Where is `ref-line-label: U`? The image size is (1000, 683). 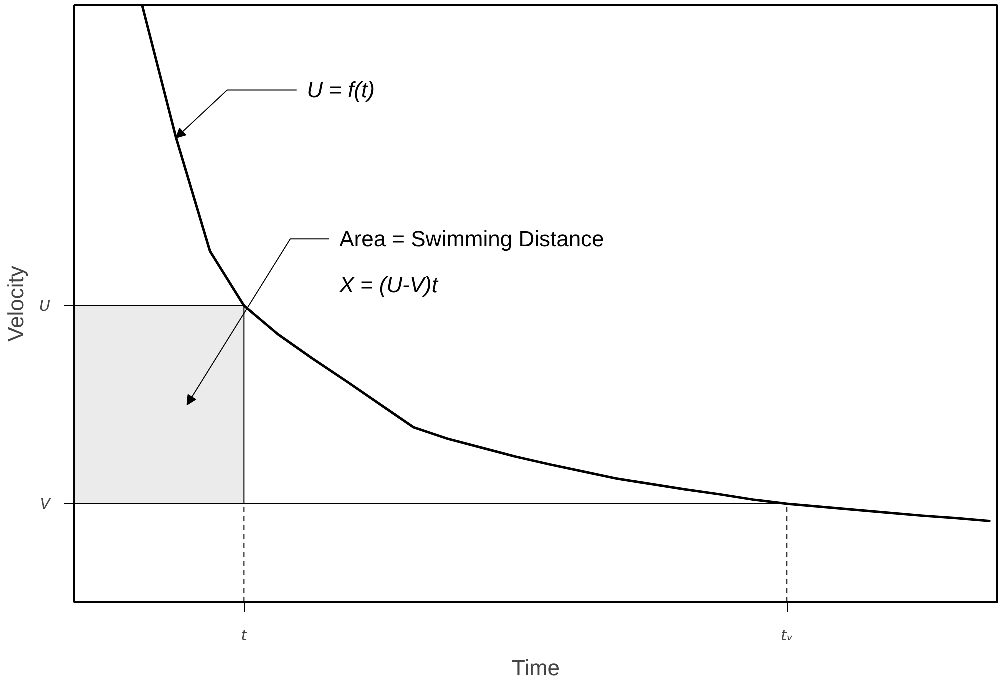 ref-line-label: U is located at coordinates (45, 305).